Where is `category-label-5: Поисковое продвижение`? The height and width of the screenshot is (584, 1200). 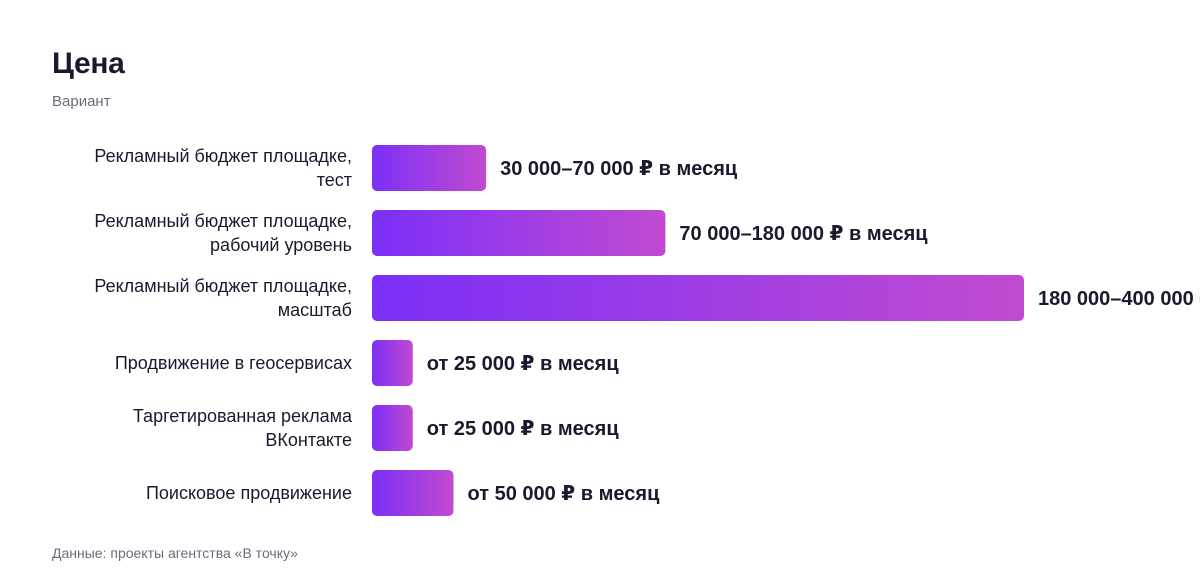 category-label-5: Поисковое продвижение is located at coordinates (249, 493).